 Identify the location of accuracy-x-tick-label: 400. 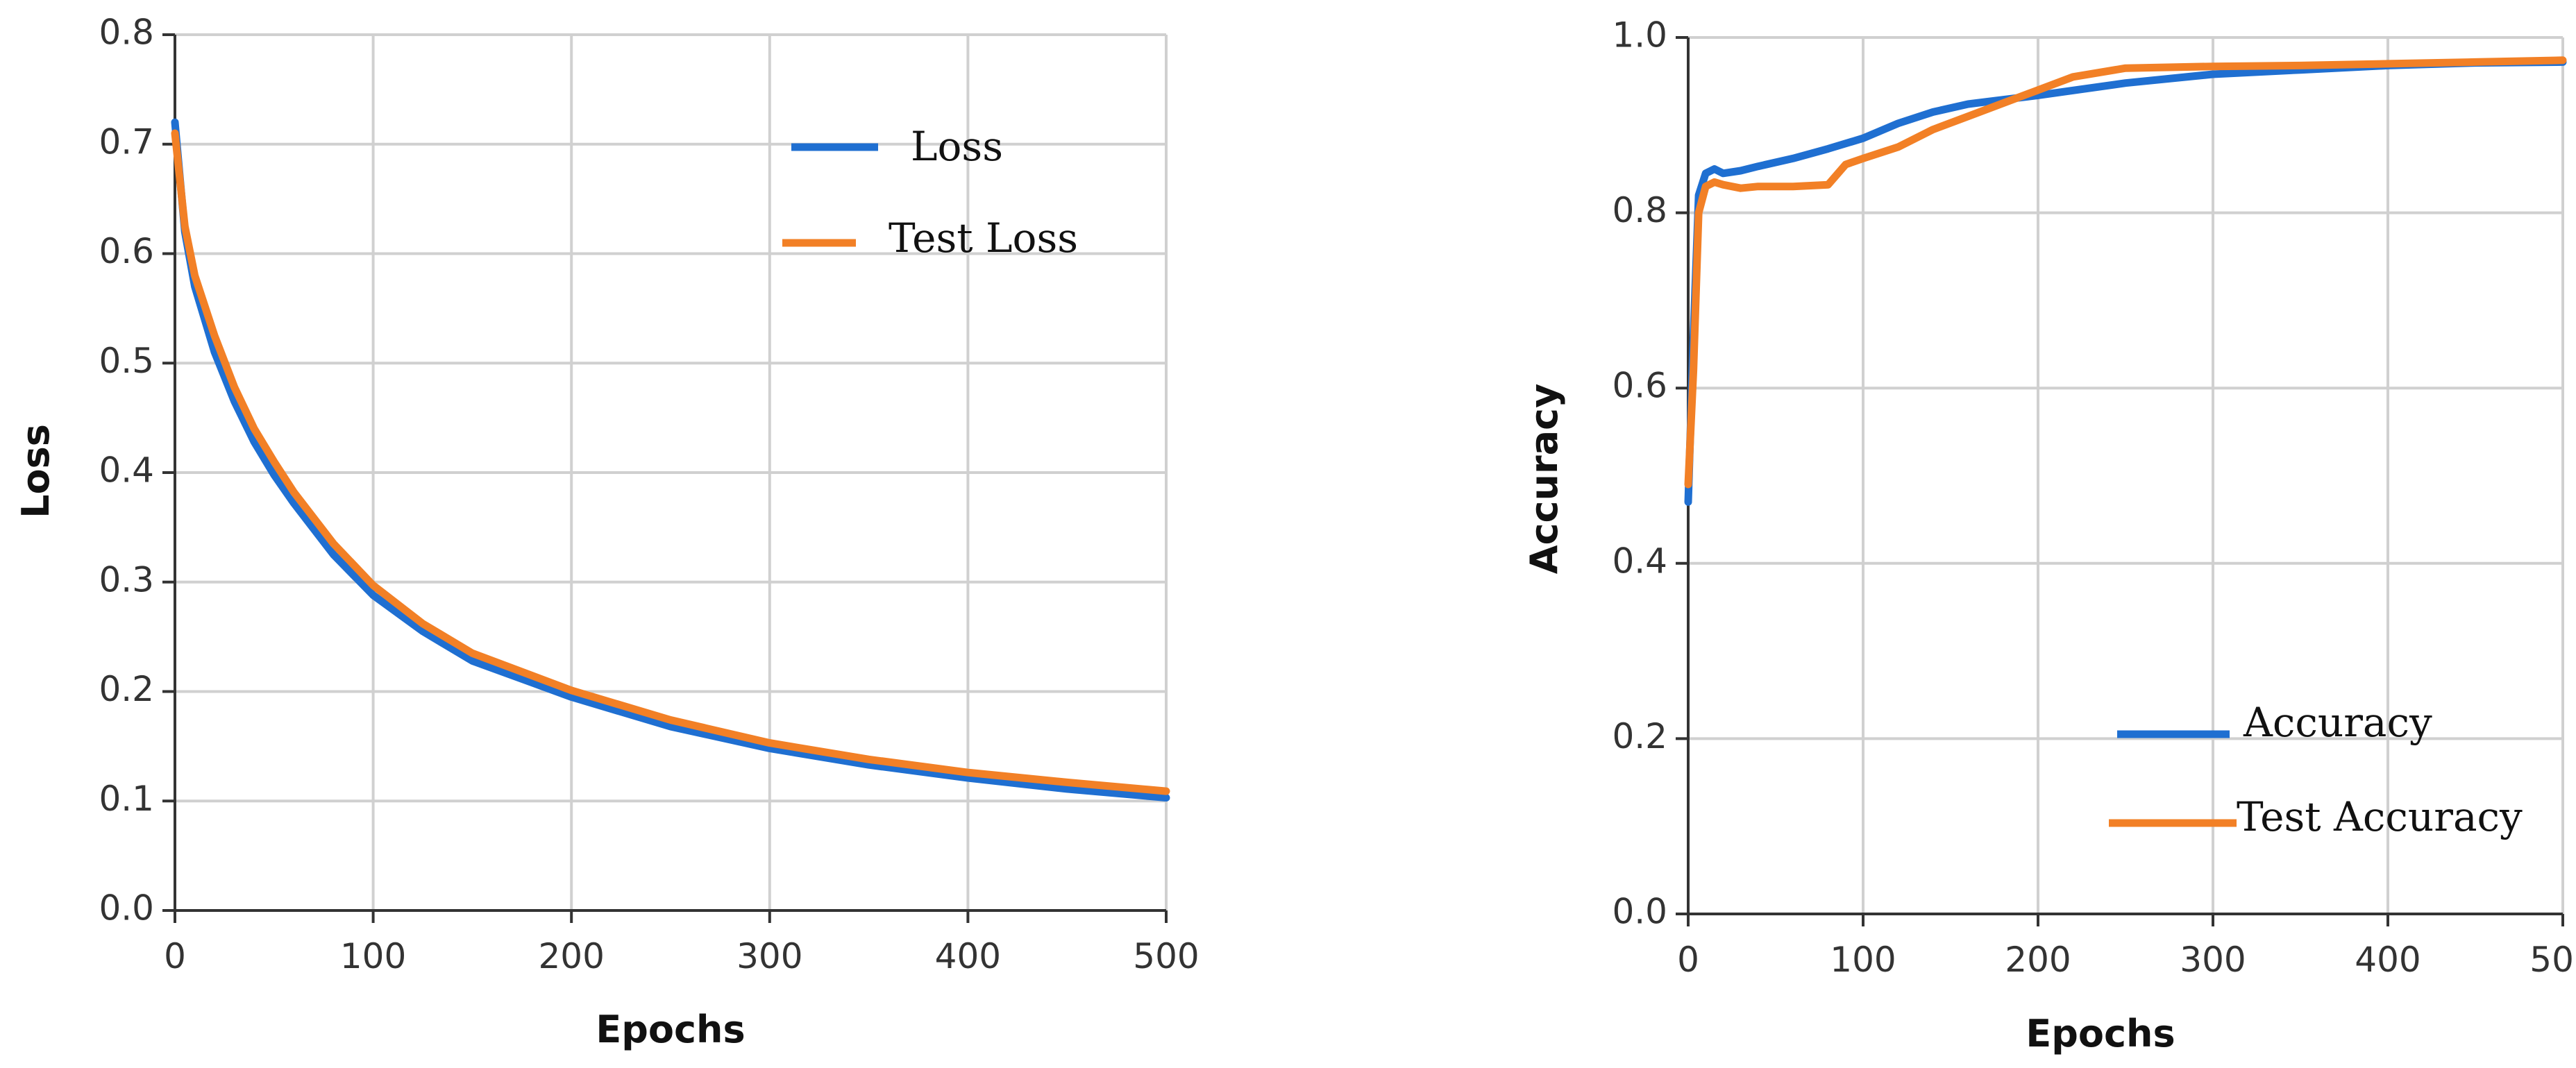
(2388, 960).